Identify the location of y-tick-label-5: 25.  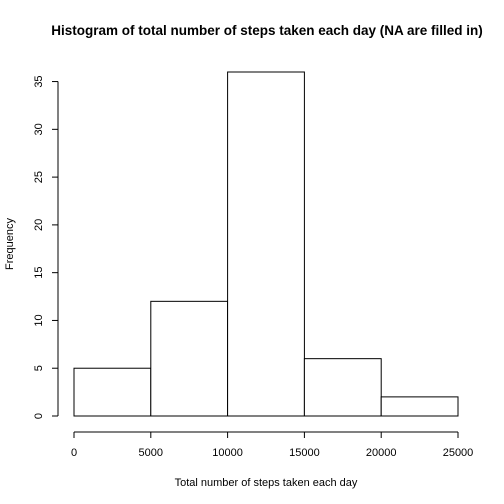
(39, 177).